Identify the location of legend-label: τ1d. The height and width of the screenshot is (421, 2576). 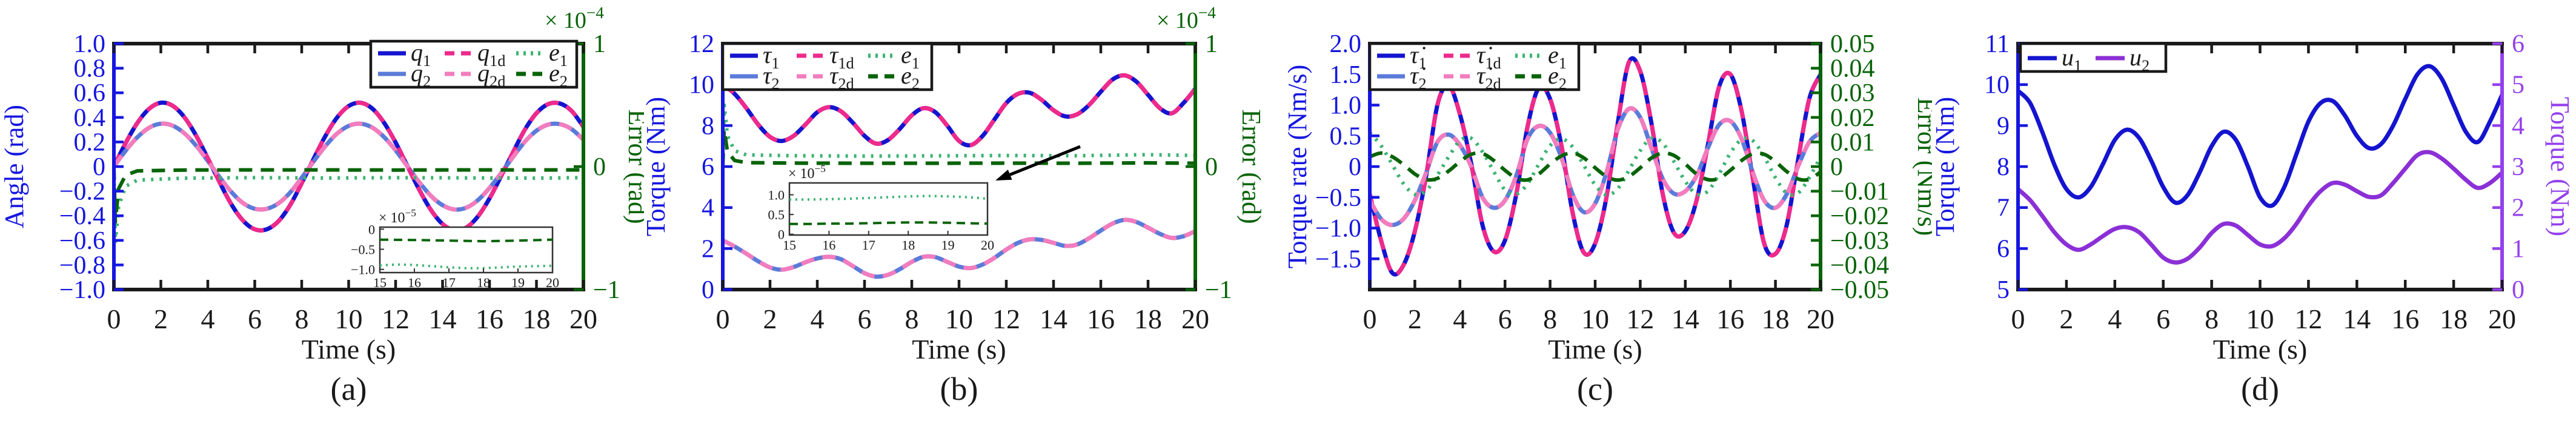
(841, 56).